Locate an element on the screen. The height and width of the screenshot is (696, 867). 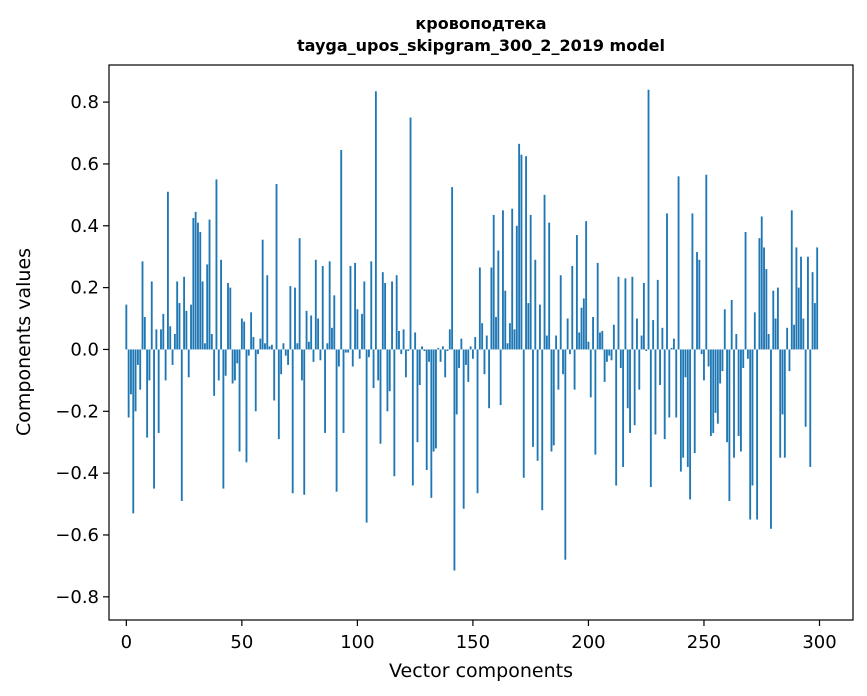
y-tick-label: 0.6 is located at coordinates (84, 164).